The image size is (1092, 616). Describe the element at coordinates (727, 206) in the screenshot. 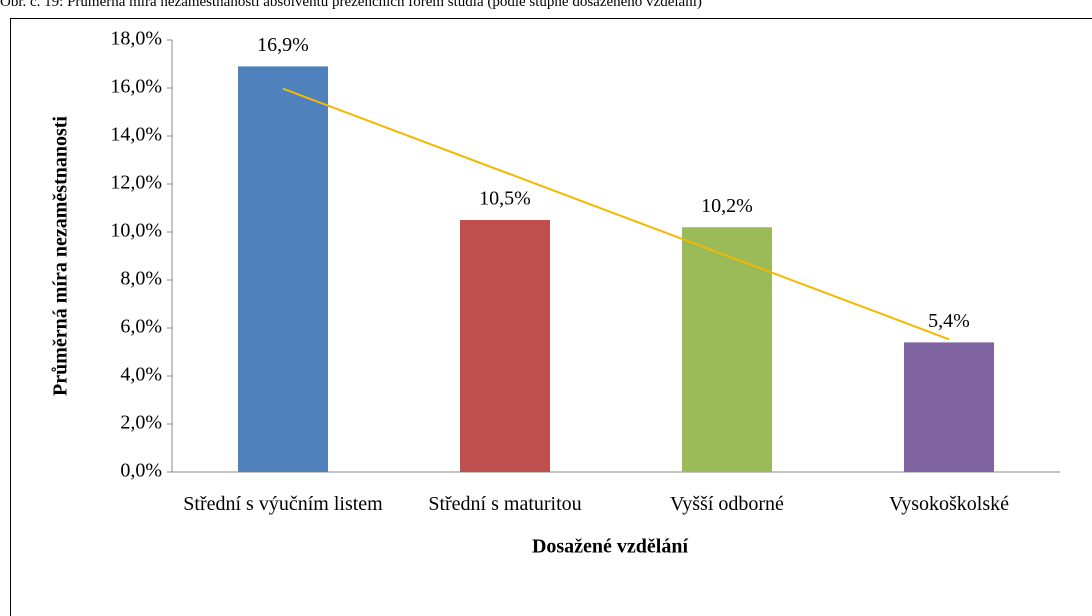

I see `data-label: 10,2%` at that location.